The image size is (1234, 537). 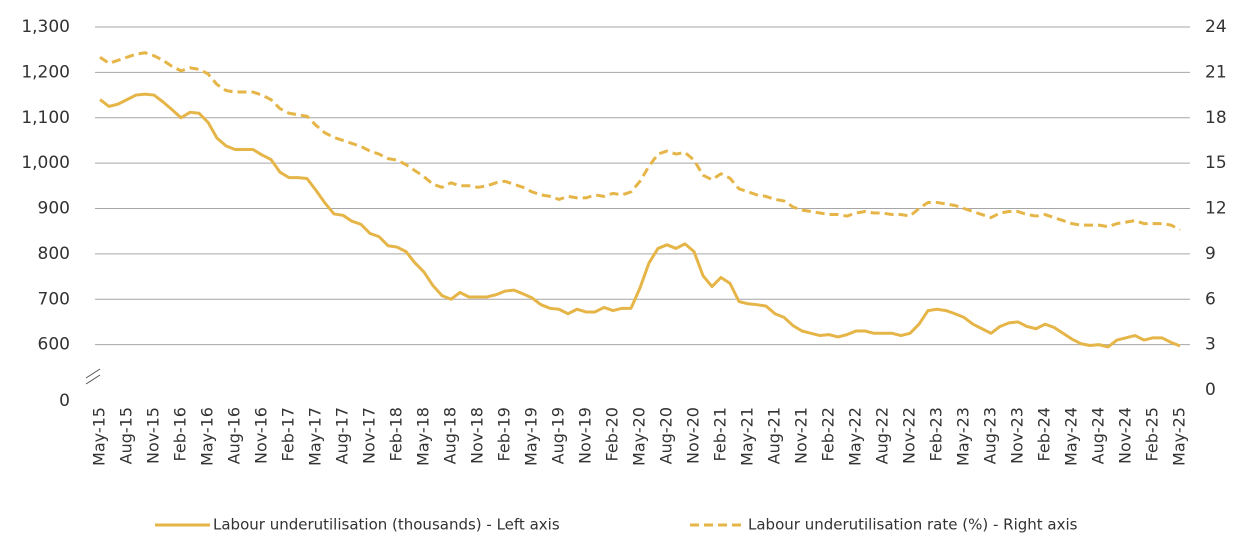 I want to click on y-tick-label: 800, so click(x=54, y=254).